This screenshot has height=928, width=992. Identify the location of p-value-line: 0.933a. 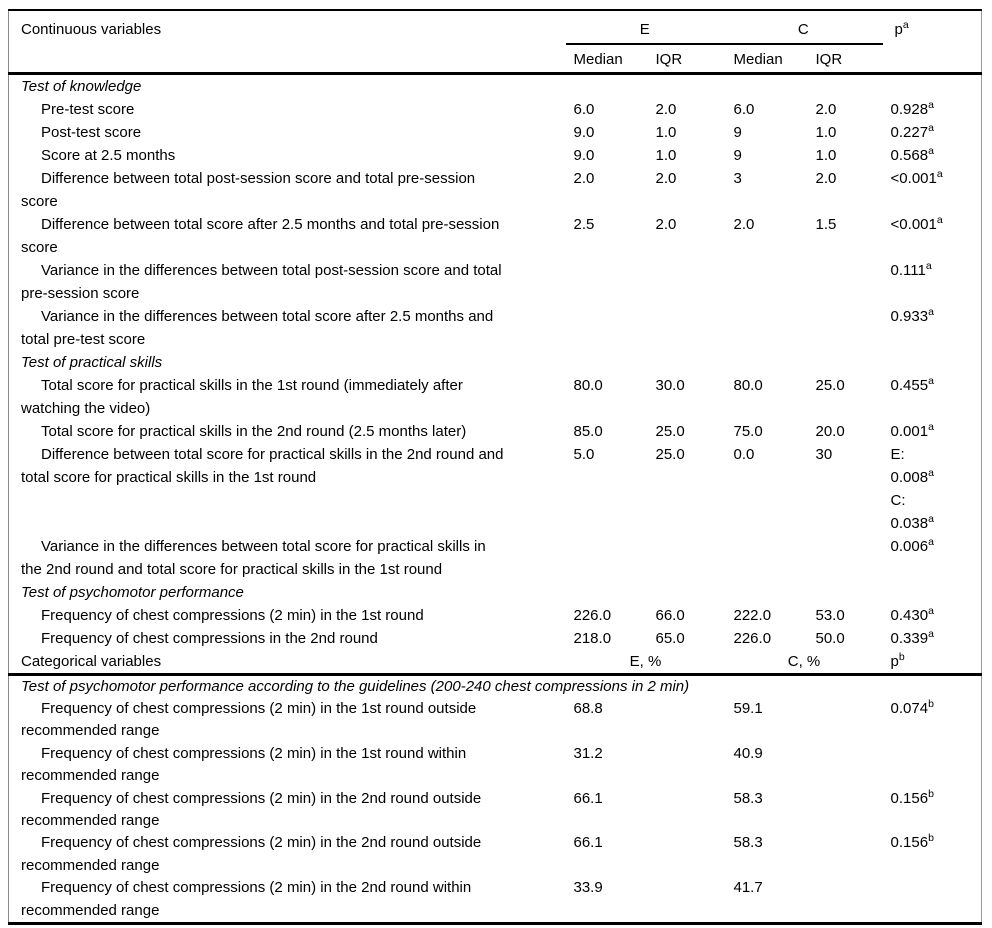
(936, 316).